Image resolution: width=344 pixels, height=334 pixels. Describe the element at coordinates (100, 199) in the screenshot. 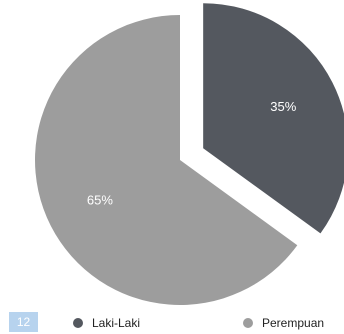

I see `pie-value-label-perempuan: 65%` at that location.